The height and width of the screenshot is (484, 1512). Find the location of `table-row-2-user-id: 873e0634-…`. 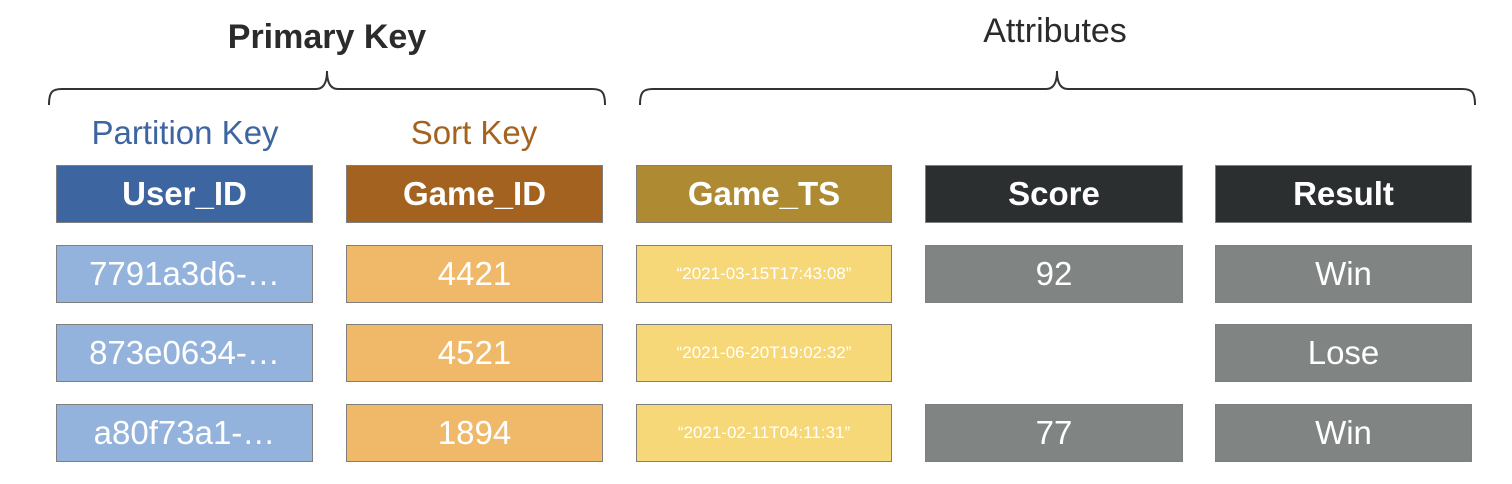

table-row-2-user-id: 873e0634-… is located at coordinates (184, 353).